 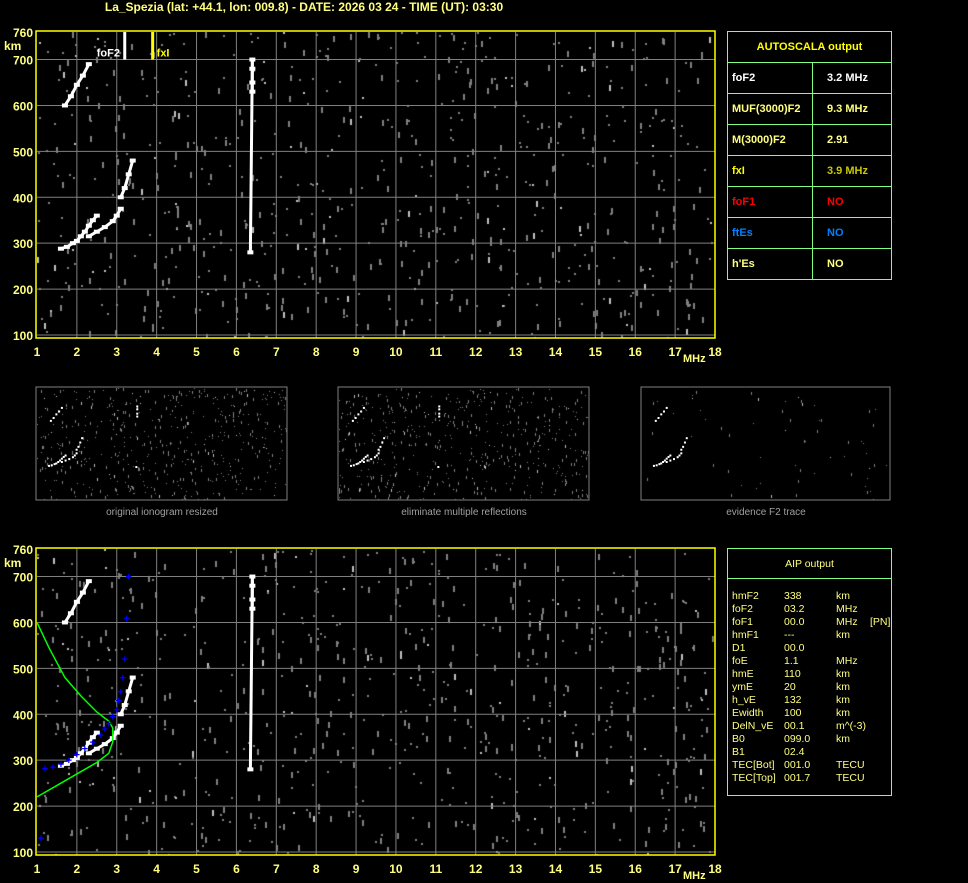 What do you see at coordinates (811, 661) in the screenshot?
I see `aip-row: foE 1.1 MHz` at bounding box center [811, 661].